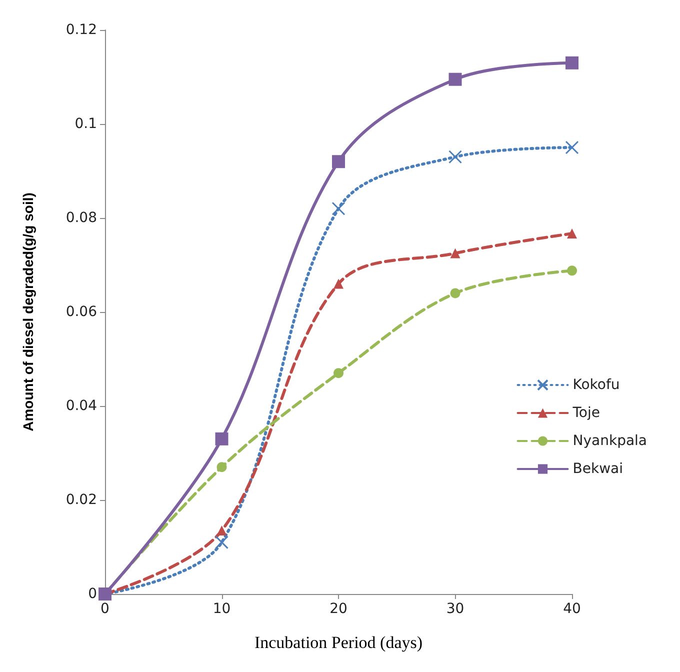 This screenshot has height=672, width=680. Describe the element at coordinates (586, 413) in the screenshot. I see `legend-label: Toje` at that location.